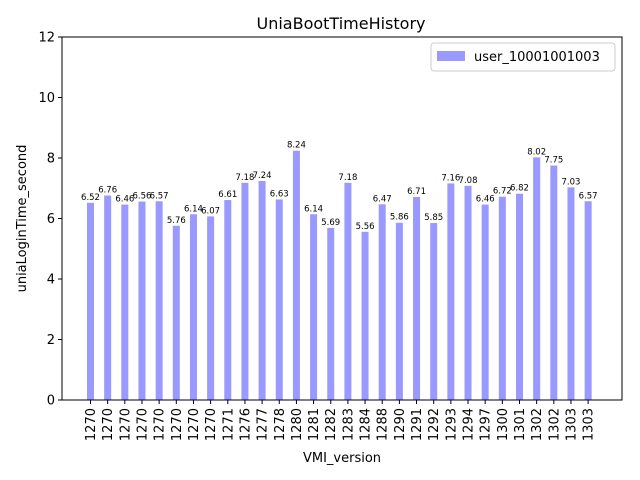 This screenshot has width=640, height=480. What do you see at coordinates (553, 161) in the screenshot?
I see `bar-value-label: 7.75` at bounding box center [553, 161].